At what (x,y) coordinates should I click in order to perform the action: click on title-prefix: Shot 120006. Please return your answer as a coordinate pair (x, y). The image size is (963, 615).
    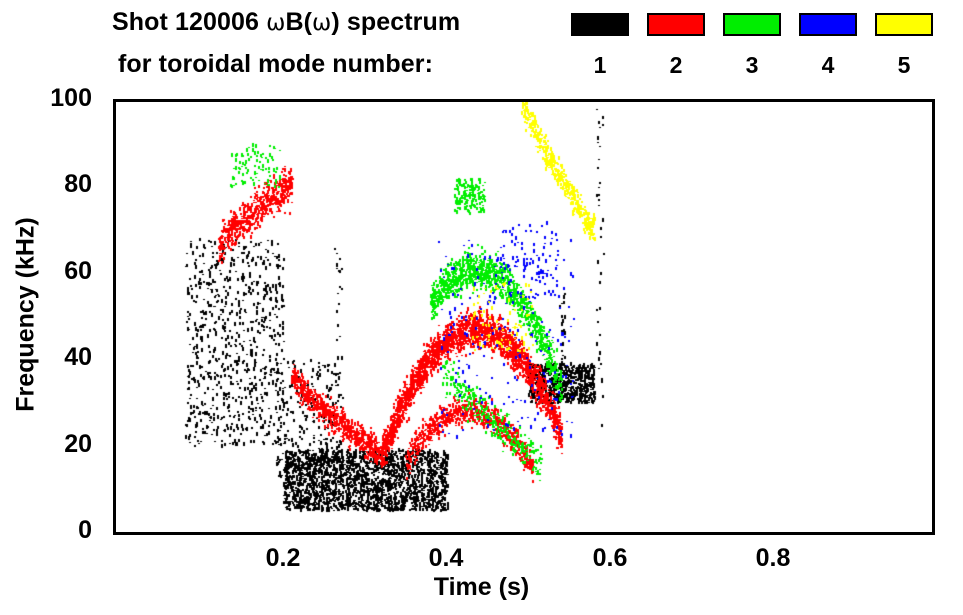
    Looking at the image, I should click on (189, 22).